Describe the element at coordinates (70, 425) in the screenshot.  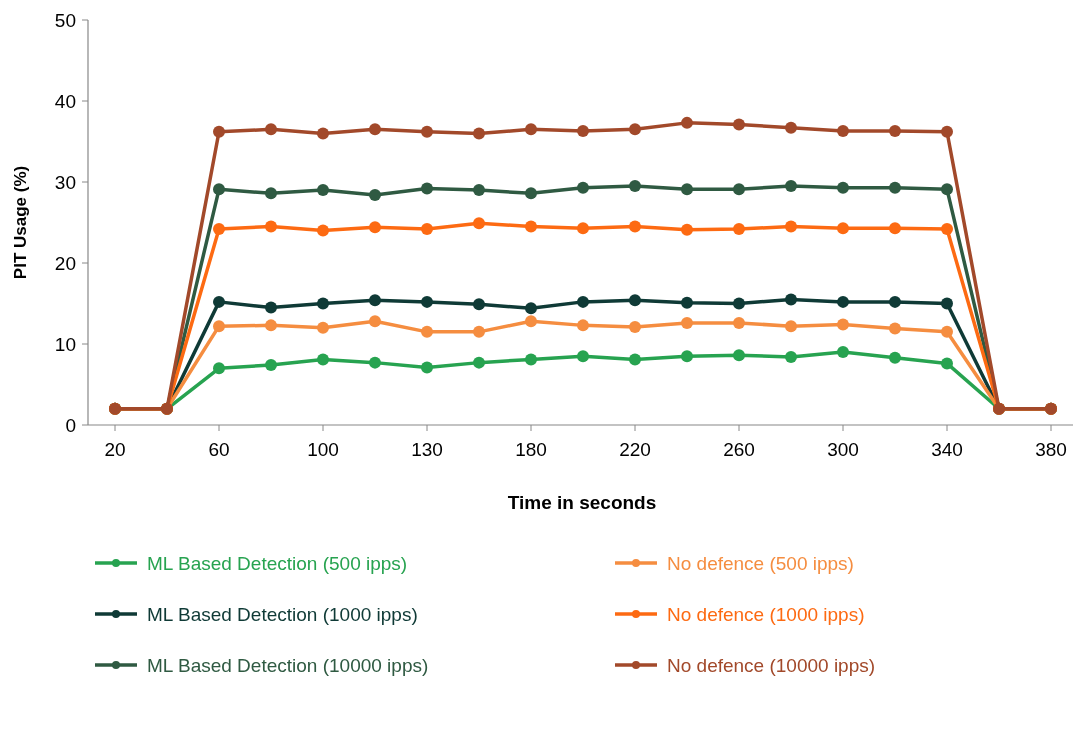
I see `y-tick-label: 0` at that location.